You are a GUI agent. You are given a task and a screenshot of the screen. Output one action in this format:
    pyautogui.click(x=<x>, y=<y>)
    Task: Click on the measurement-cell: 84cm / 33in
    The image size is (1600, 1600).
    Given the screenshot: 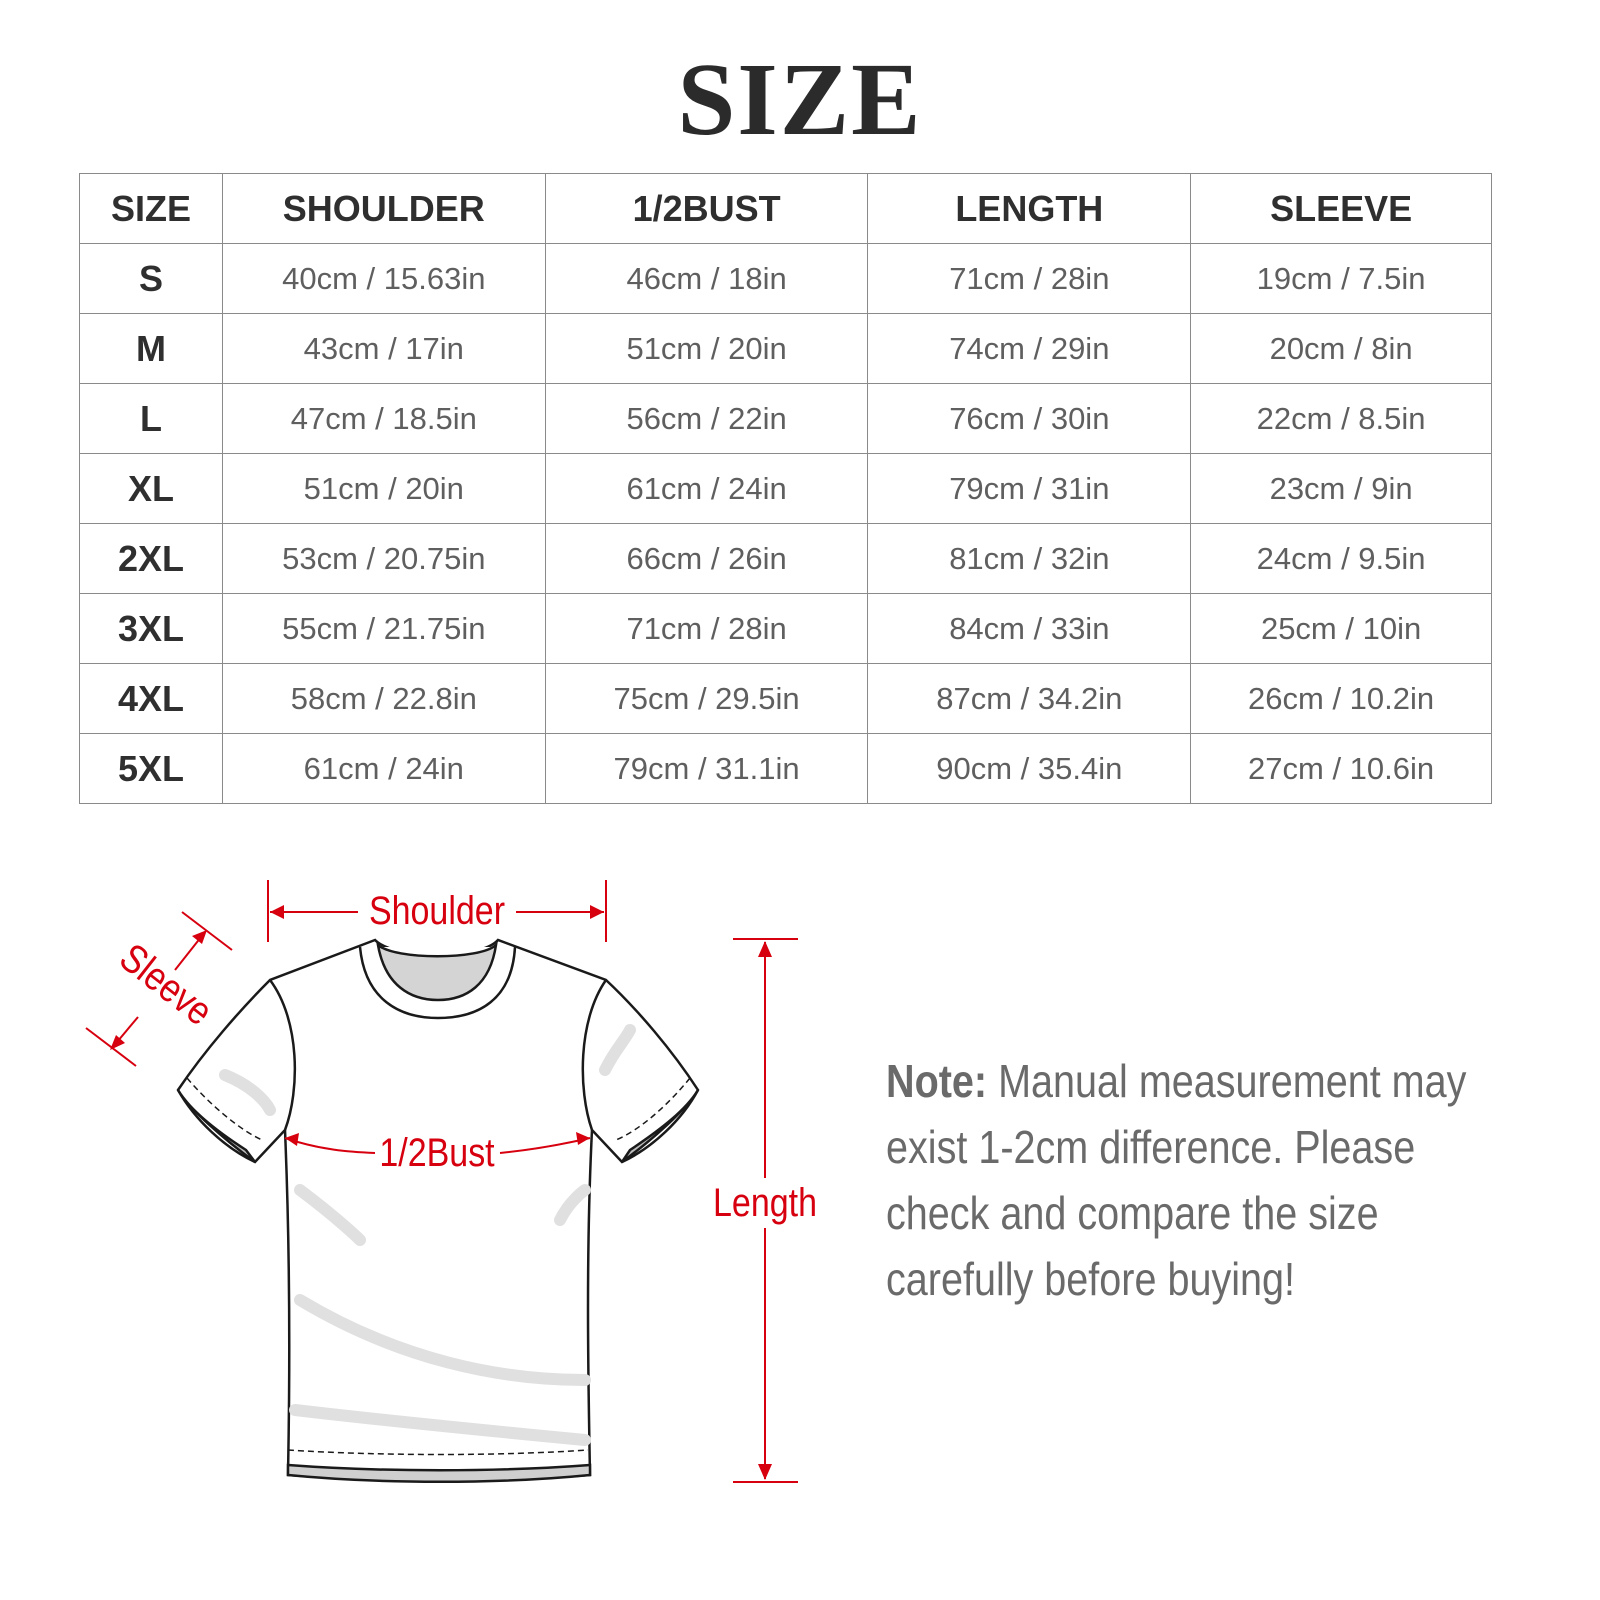 What is the action you would take?
    pyautogui.click(x=1029, y=628)
    